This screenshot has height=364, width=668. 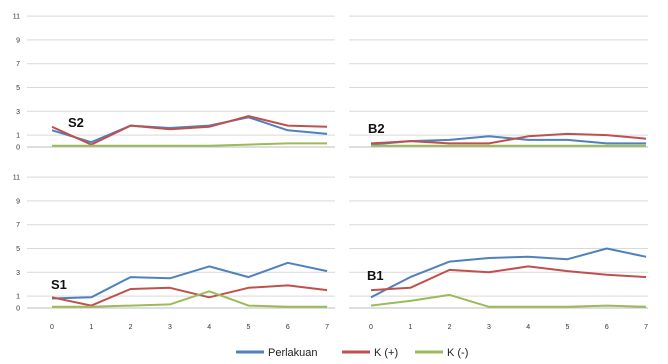 I want to click on x-tick-label-left: 6, so click(x=288, y=327).